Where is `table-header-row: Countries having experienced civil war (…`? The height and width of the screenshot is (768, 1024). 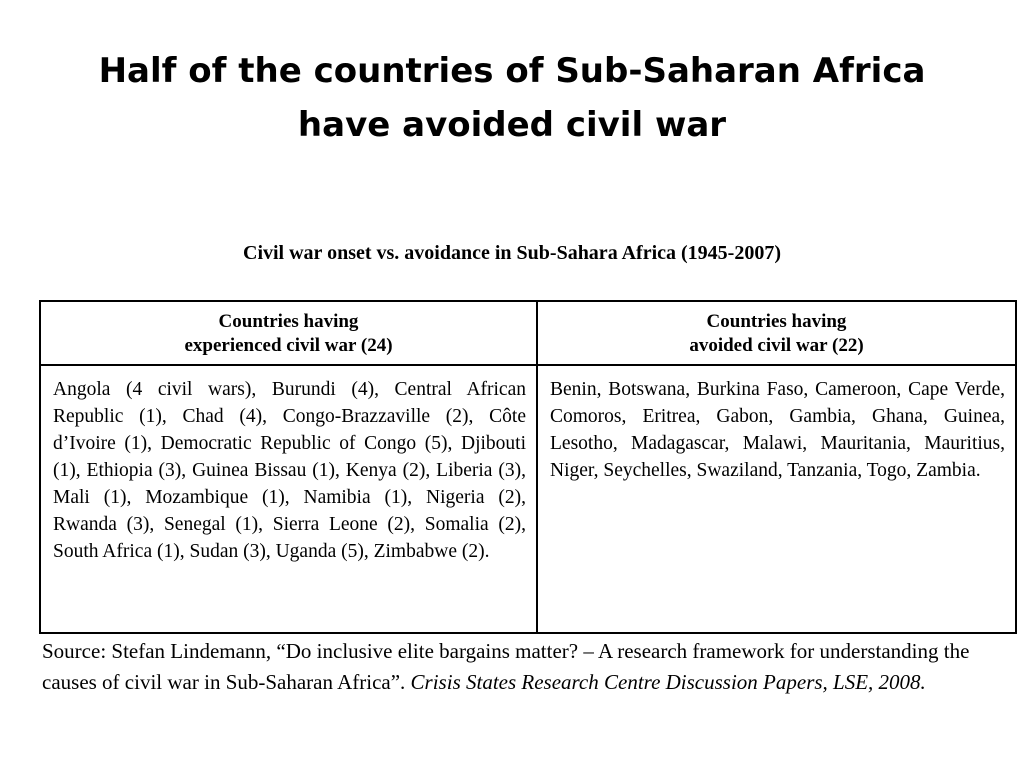 table-header-row: Countries having experienced civil war (… is located at coordinates (528, 333).